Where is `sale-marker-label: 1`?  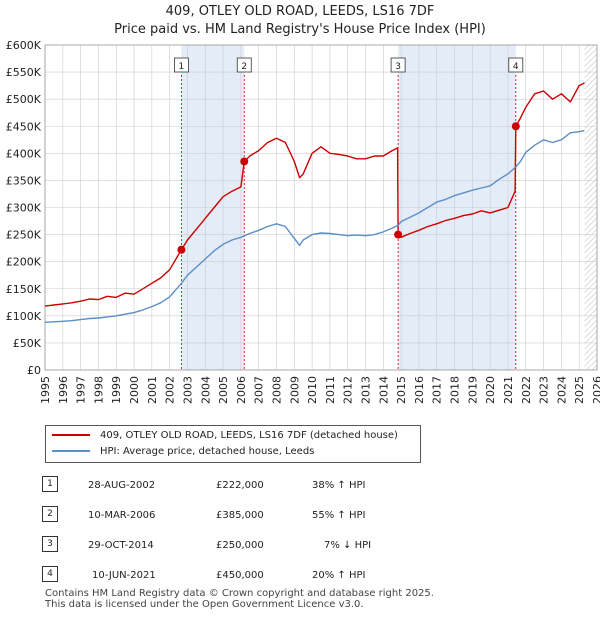 sale-marker-label: 1 is located at coordinates (182, 67).